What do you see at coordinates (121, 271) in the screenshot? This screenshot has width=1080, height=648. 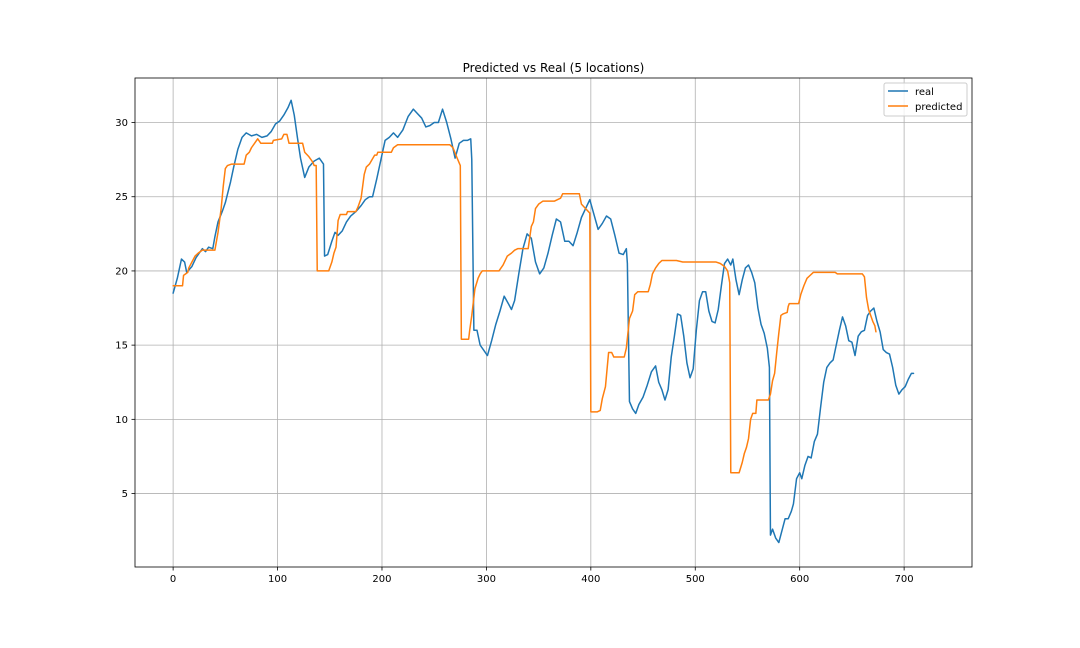 I see `y-tick-label: 20` at bounding box center [121, 271].